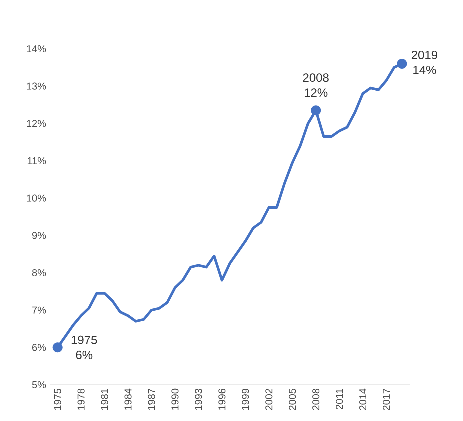  I want to click on x-tick-label: 1987, so click(152, 399).